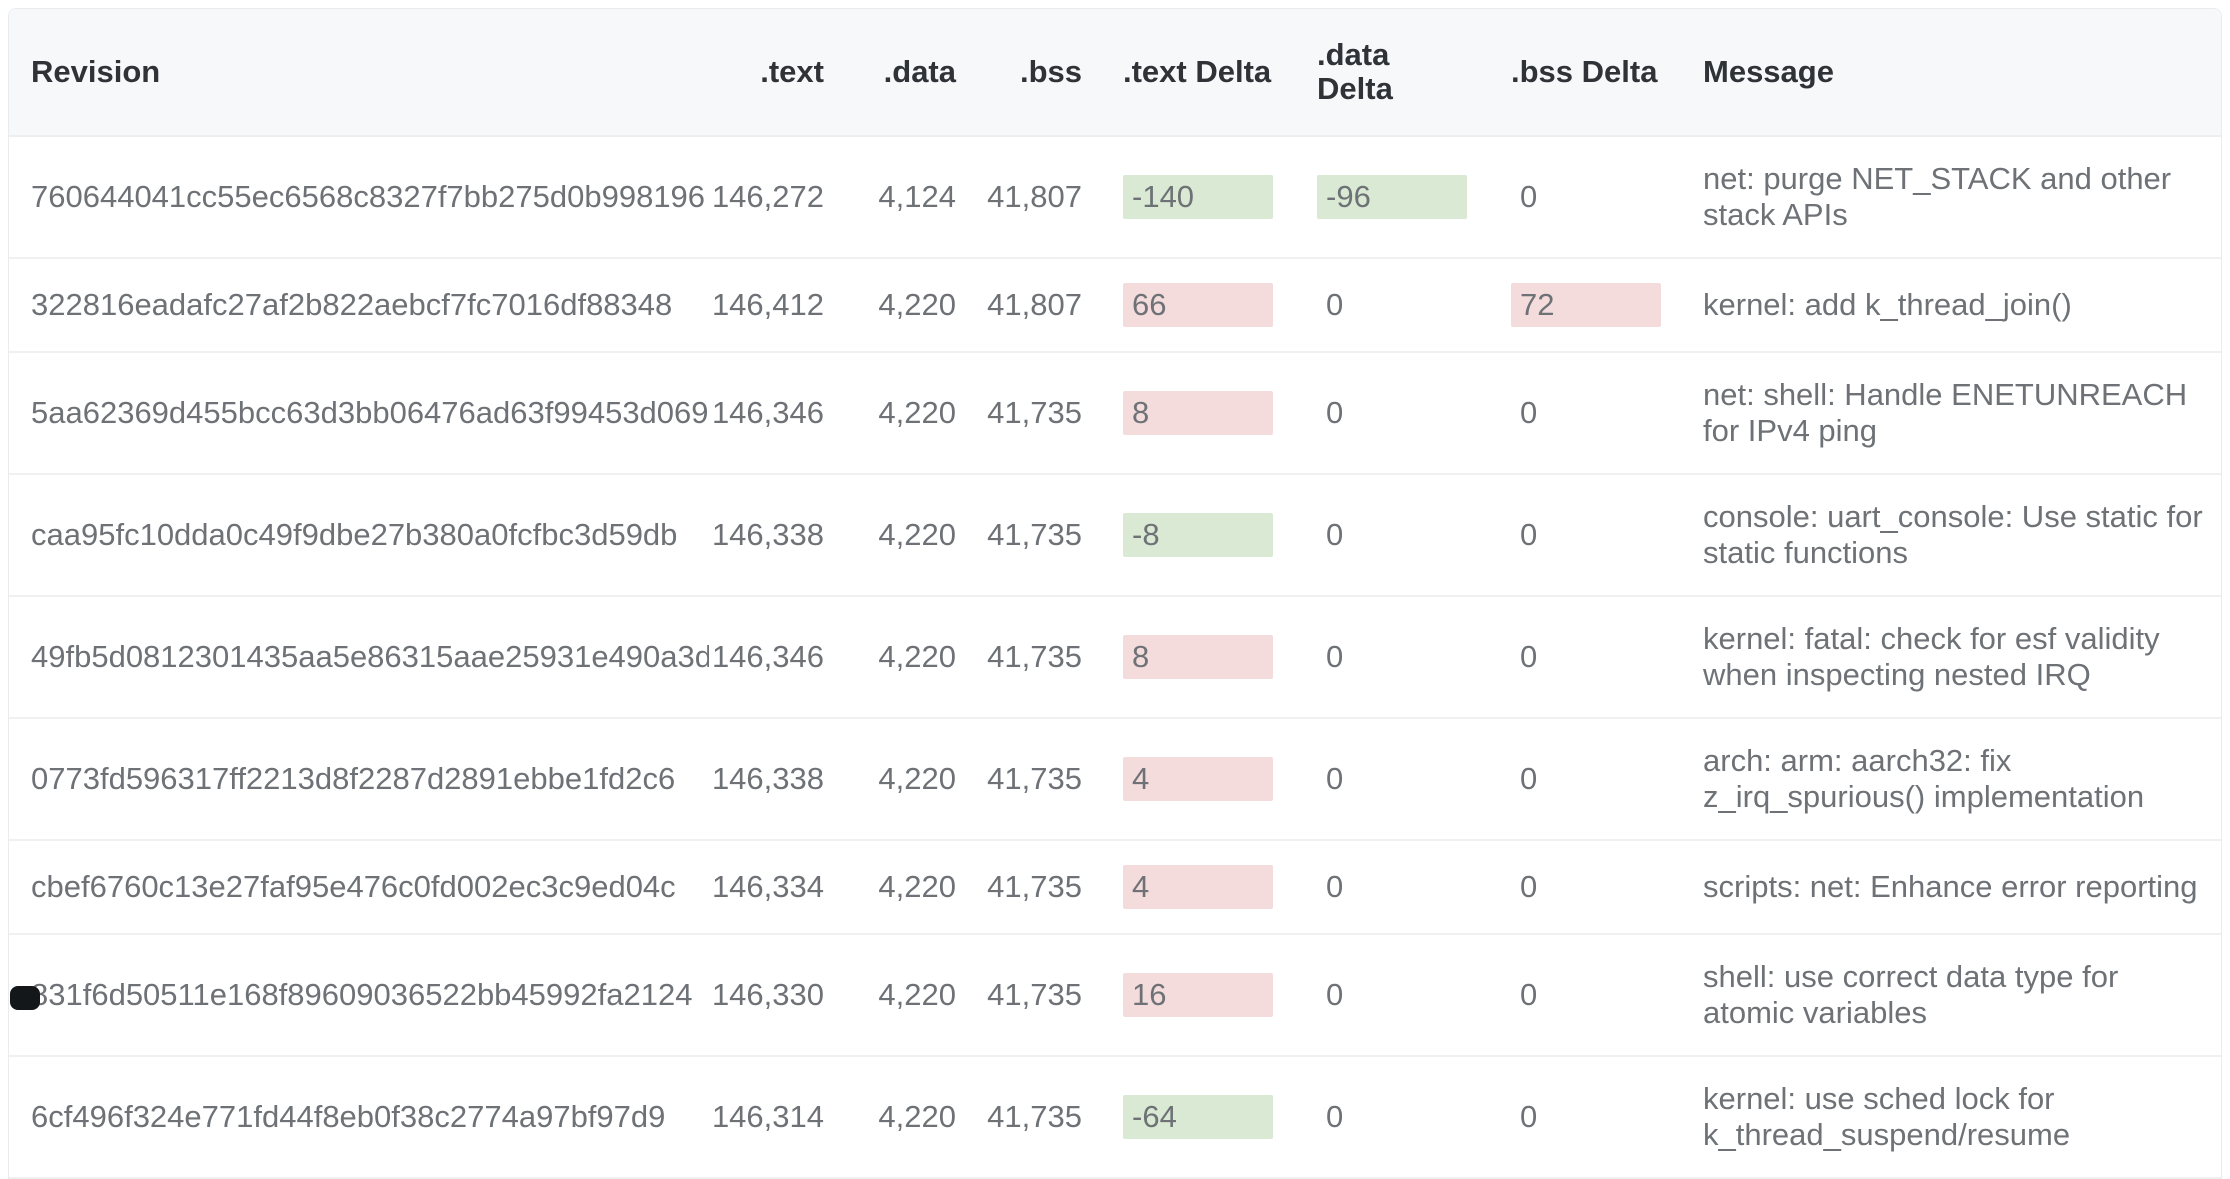  What do you see at coordinates (1198, 1117) in the screenshot?
I see `text-delta-badge: -64` at bounding box center [1198, 1117].